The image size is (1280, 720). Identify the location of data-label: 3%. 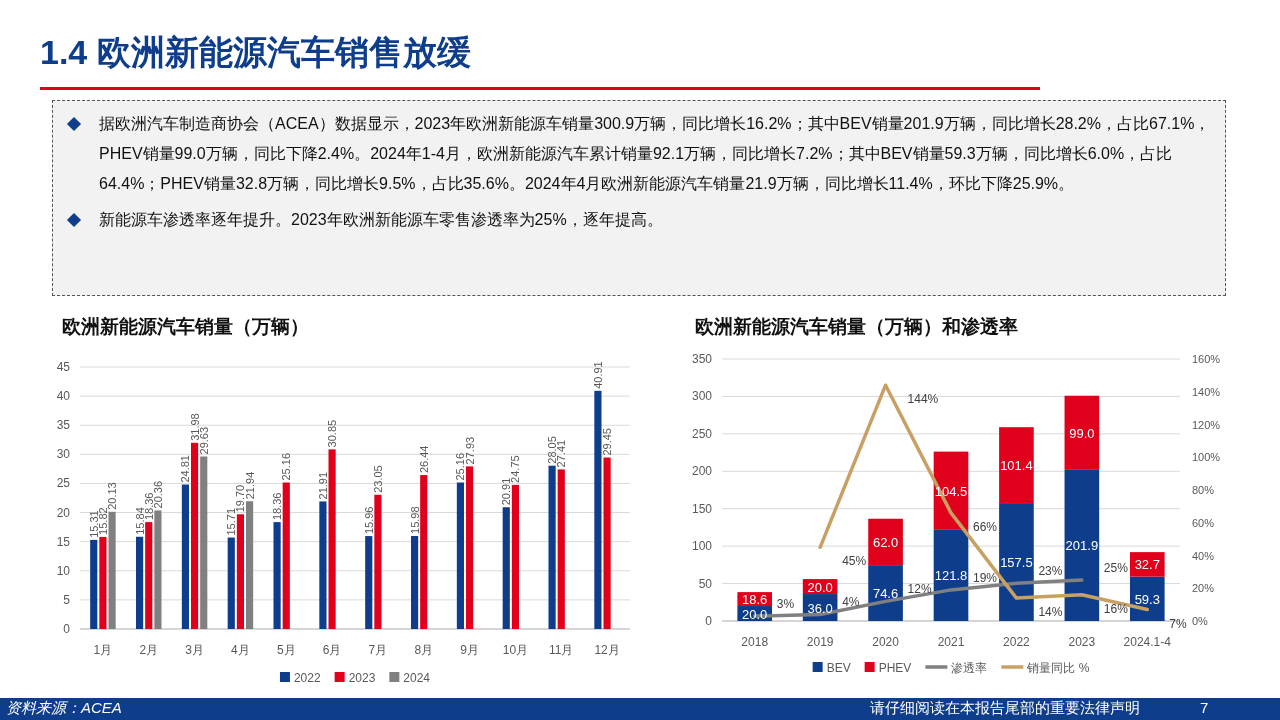
(785, 604).